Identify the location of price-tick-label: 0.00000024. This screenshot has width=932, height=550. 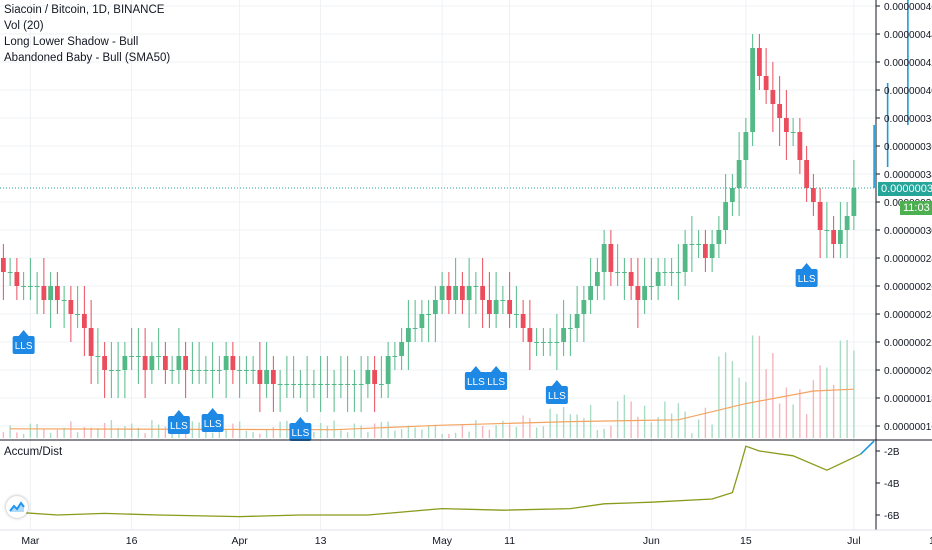
(908, 315).